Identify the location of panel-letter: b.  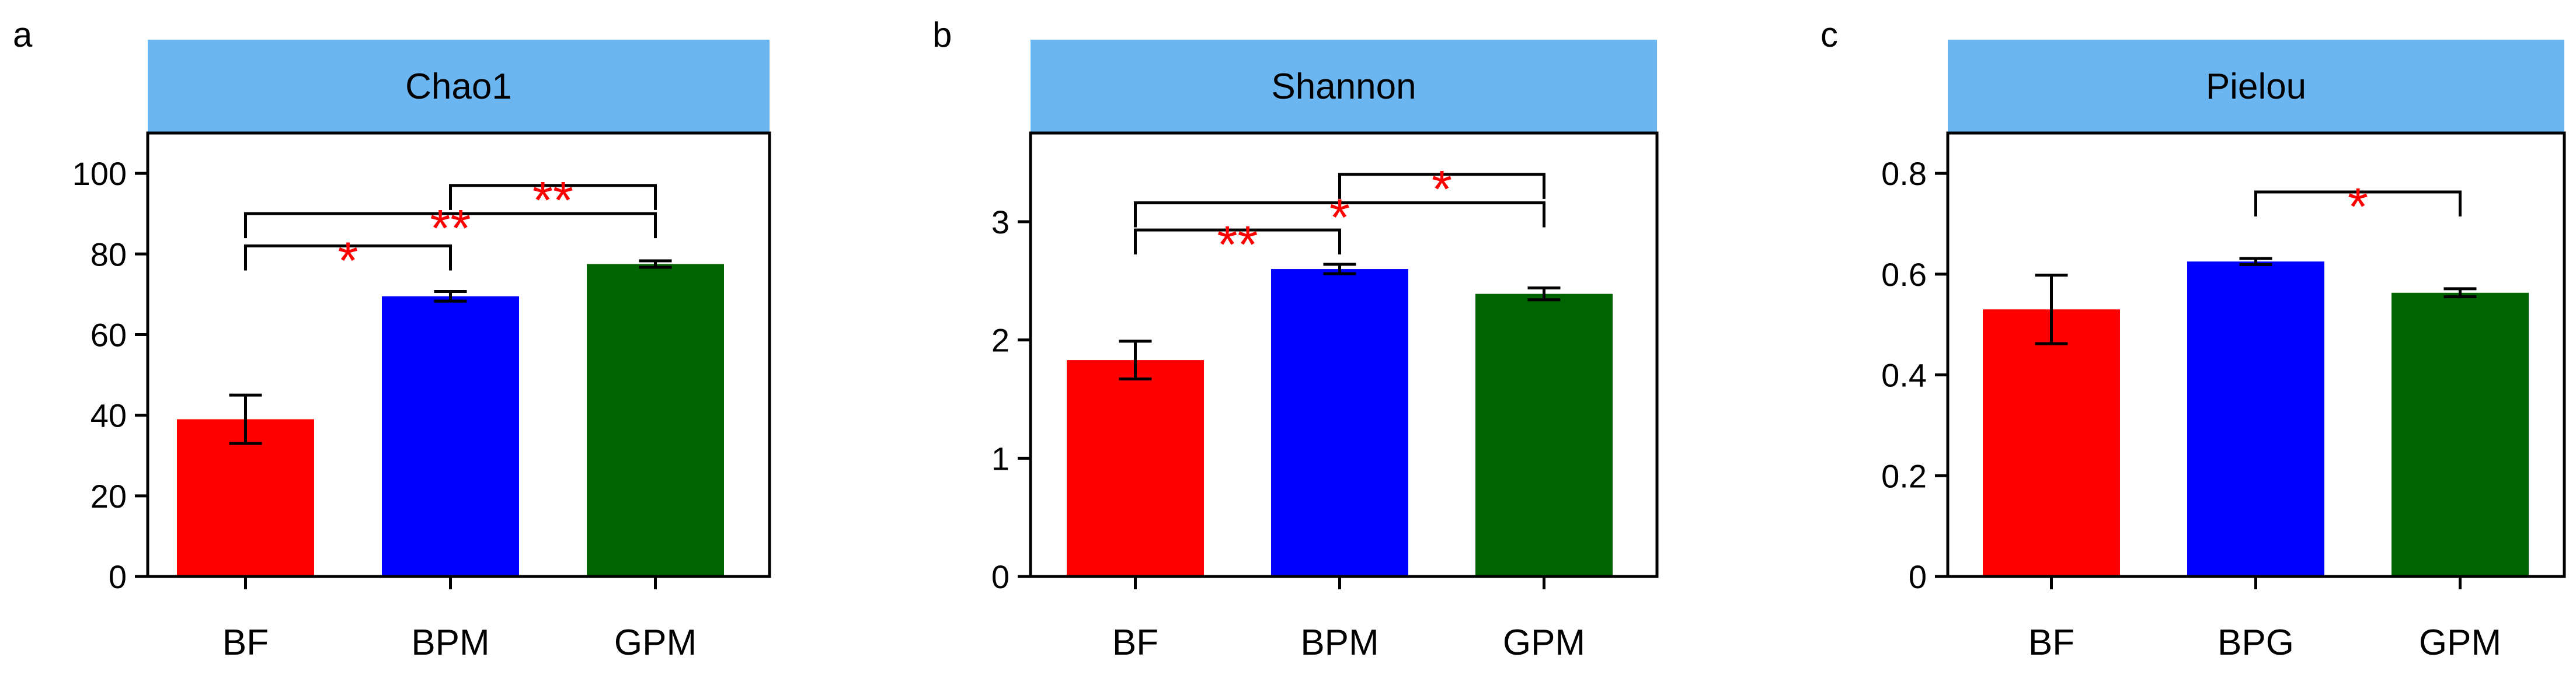
(942, 34).